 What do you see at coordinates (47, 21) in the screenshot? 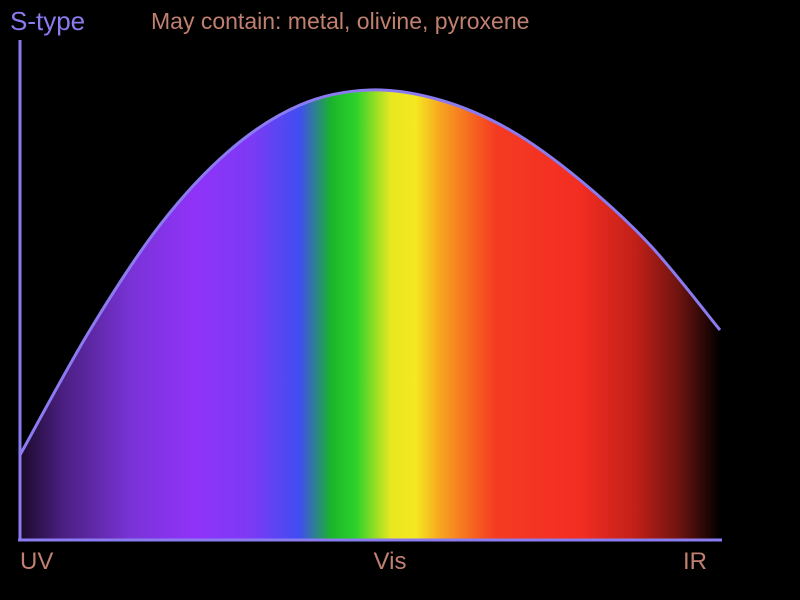
I see `chart-title: S-type` at bounding box center [47, 21].